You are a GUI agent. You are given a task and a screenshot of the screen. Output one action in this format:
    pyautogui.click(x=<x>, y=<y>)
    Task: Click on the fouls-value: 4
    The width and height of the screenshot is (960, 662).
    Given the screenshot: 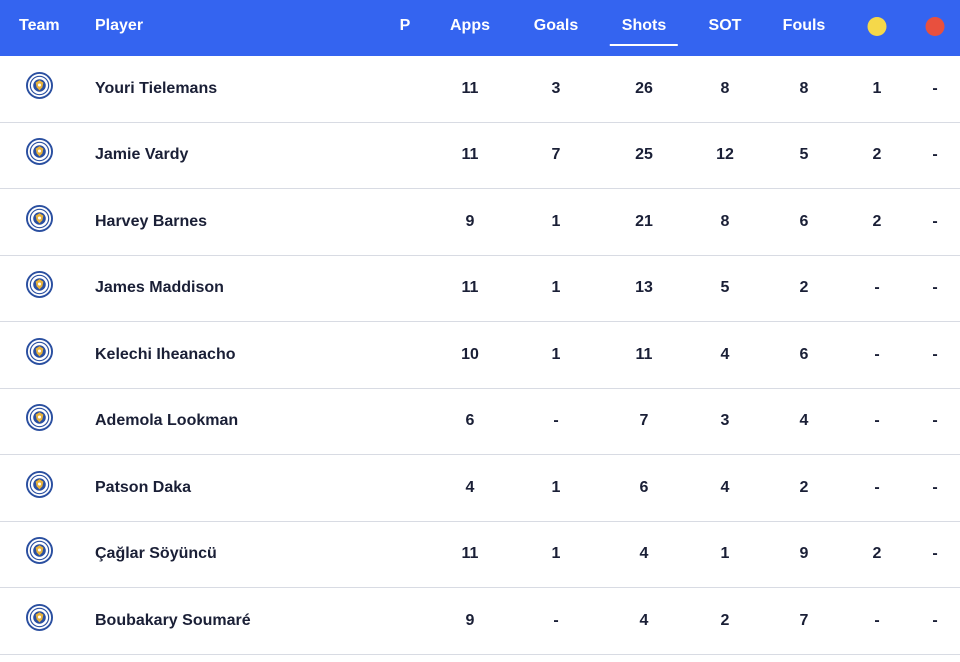 What is the action you would take?
    pyautogui.click(x=804, y=421)
    